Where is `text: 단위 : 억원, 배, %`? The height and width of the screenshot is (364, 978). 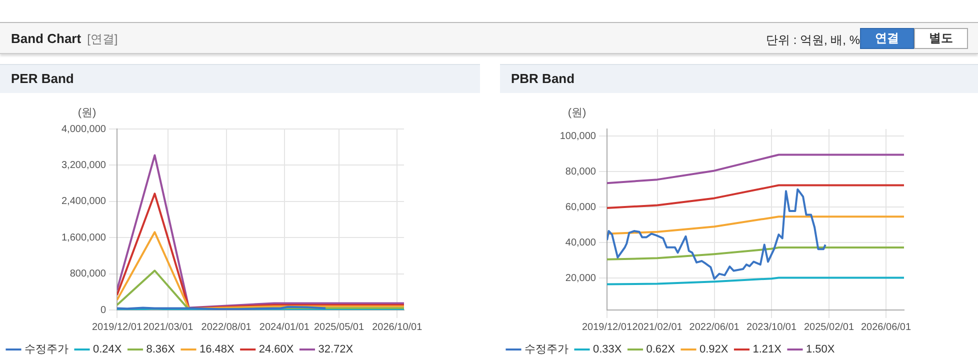
text: 단위 : 억원, 배, % is located at coordinates (813, 40).